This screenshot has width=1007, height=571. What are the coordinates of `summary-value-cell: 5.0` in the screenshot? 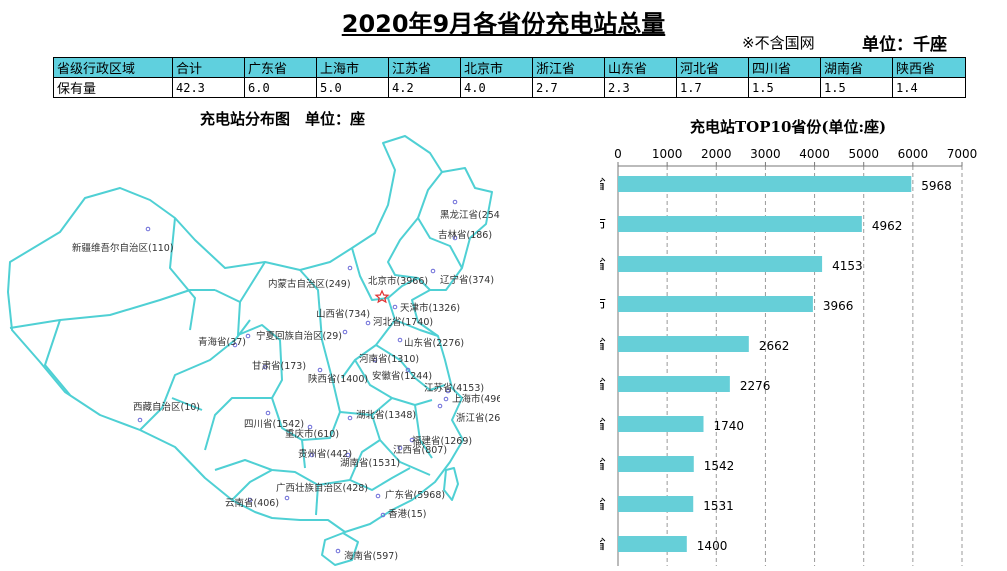 It's located at (352, 87).